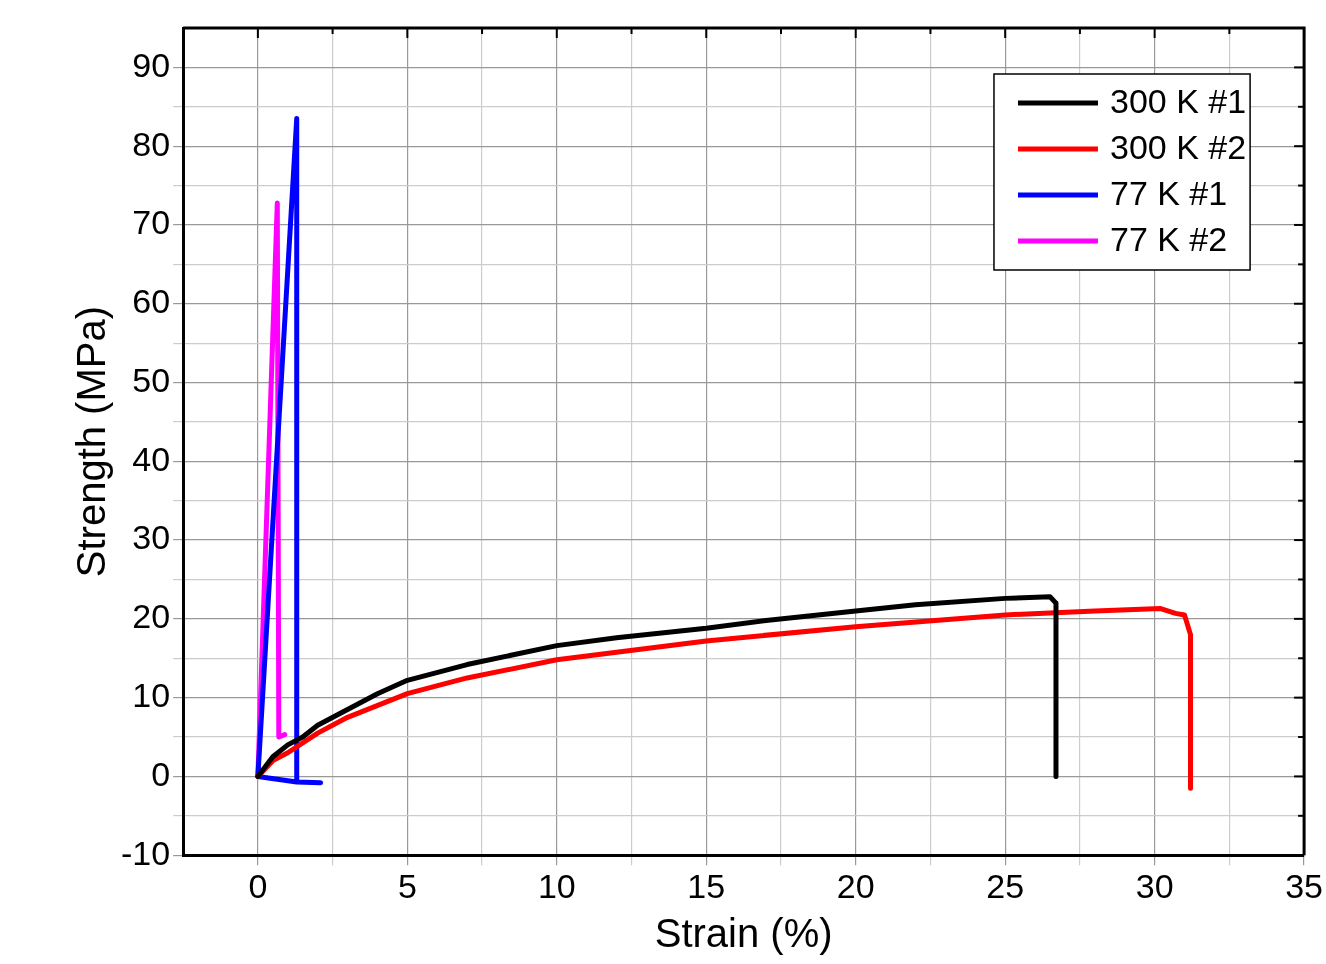 The height and width of the screenshot is (964, 1326). What do you see at coordinates (151, 64) in the screenshot?
I see `y-tick-label: 90` at bounding box center [151, 64].